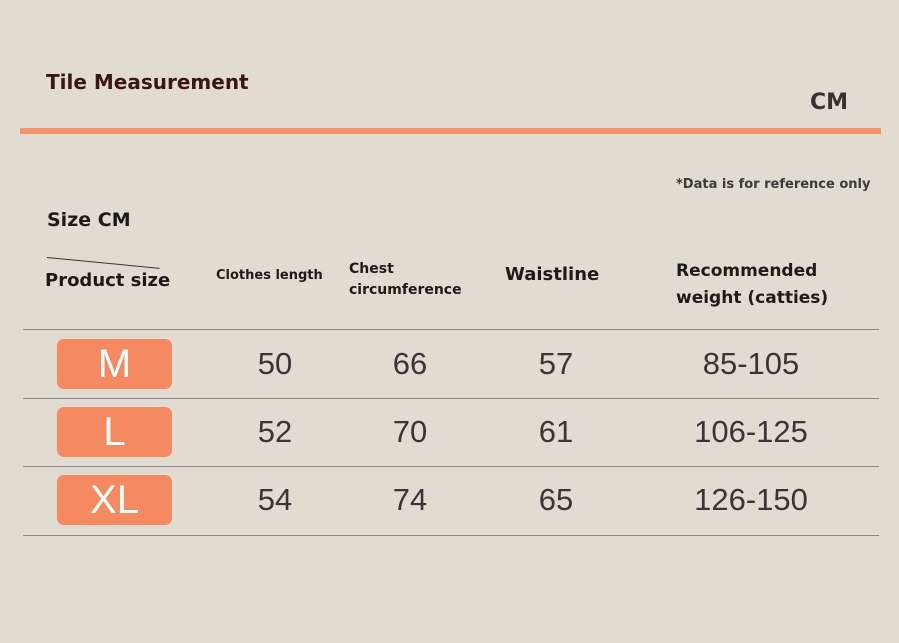 Image resolution: width=899 pixels, height=643 pixels. I want to click on column-header-weight-line2: weight (catties), so click(752, 298).